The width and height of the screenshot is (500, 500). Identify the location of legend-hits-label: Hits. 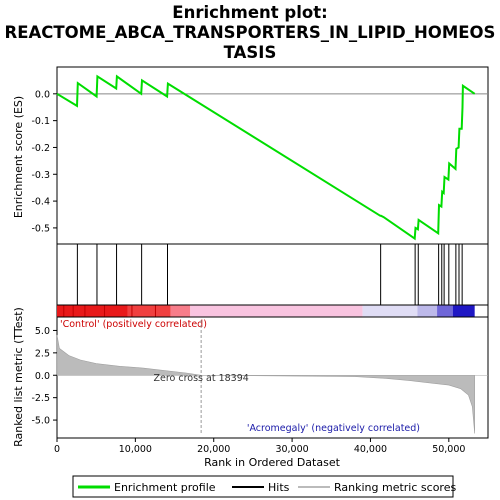
(279, 487).